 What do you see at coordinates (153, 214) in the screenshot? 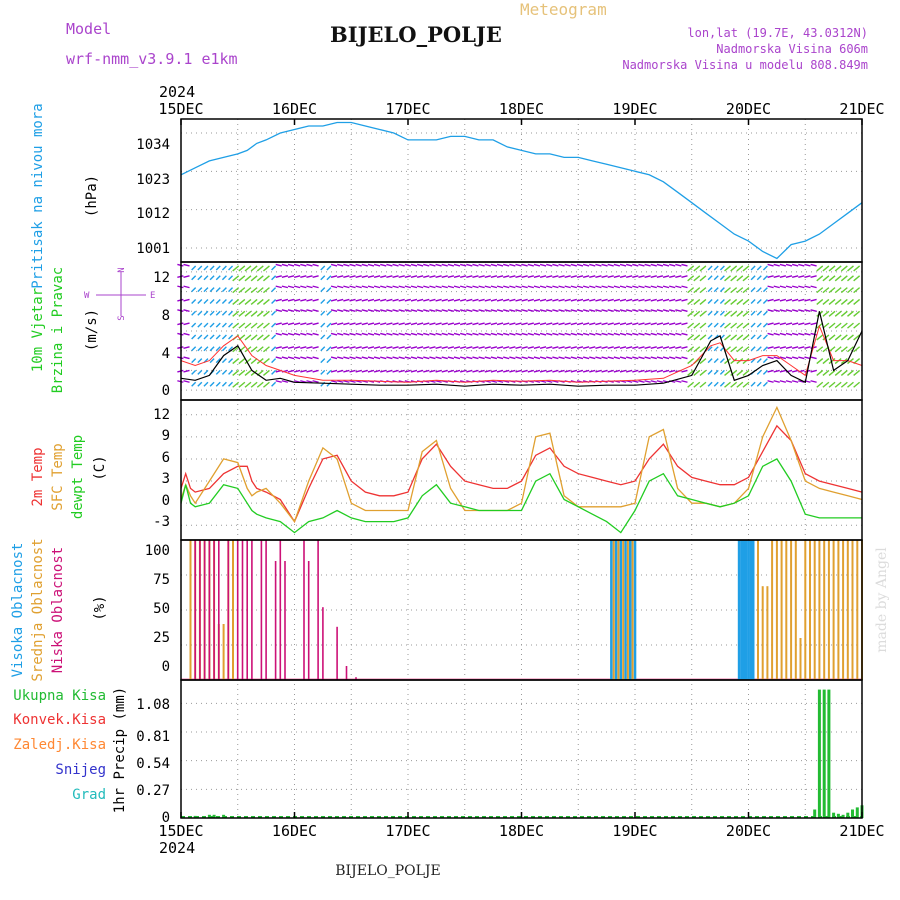
I see `pressure-tick: 1012` at bounding box center [153, 214].